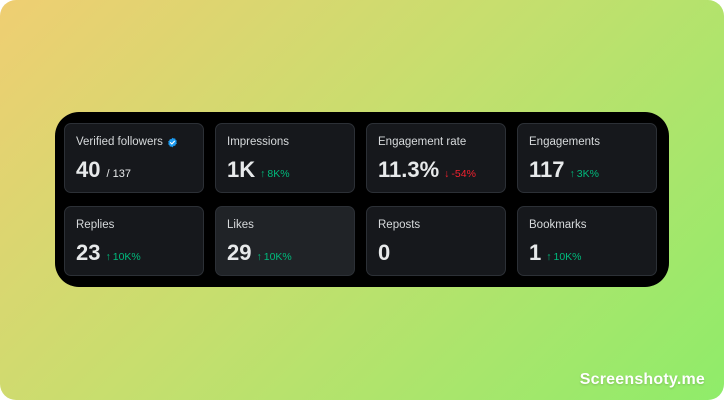  I want to click on stat-value-row: 117 ↑ 3K%, so click(587, 170).